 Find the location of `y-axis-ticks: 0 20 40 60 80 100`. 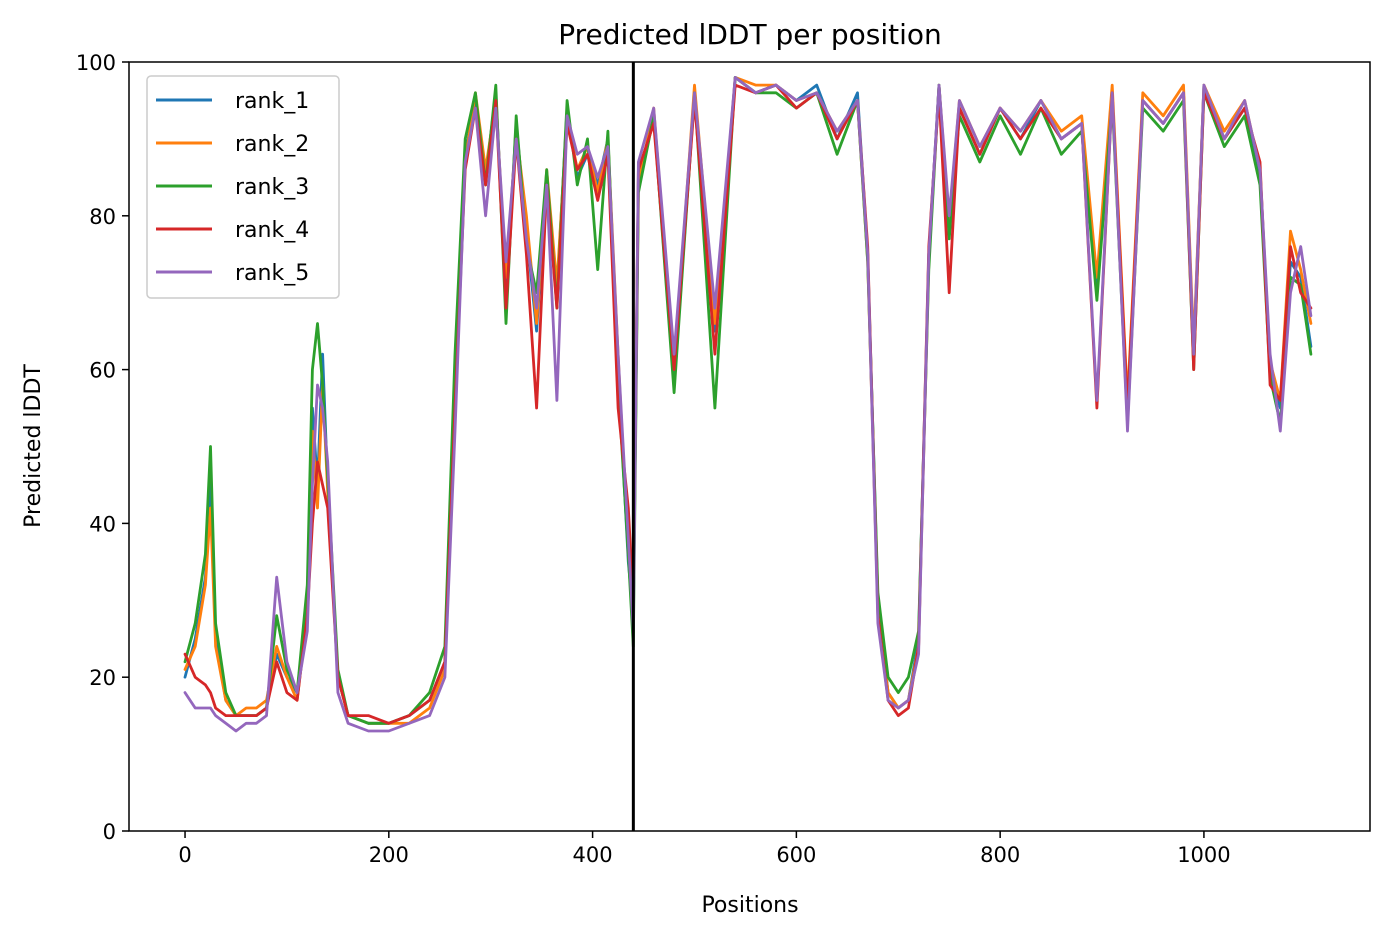

y-axis-ticks: 0 20 40 60 80 100 is located at coordinates (102, 447).